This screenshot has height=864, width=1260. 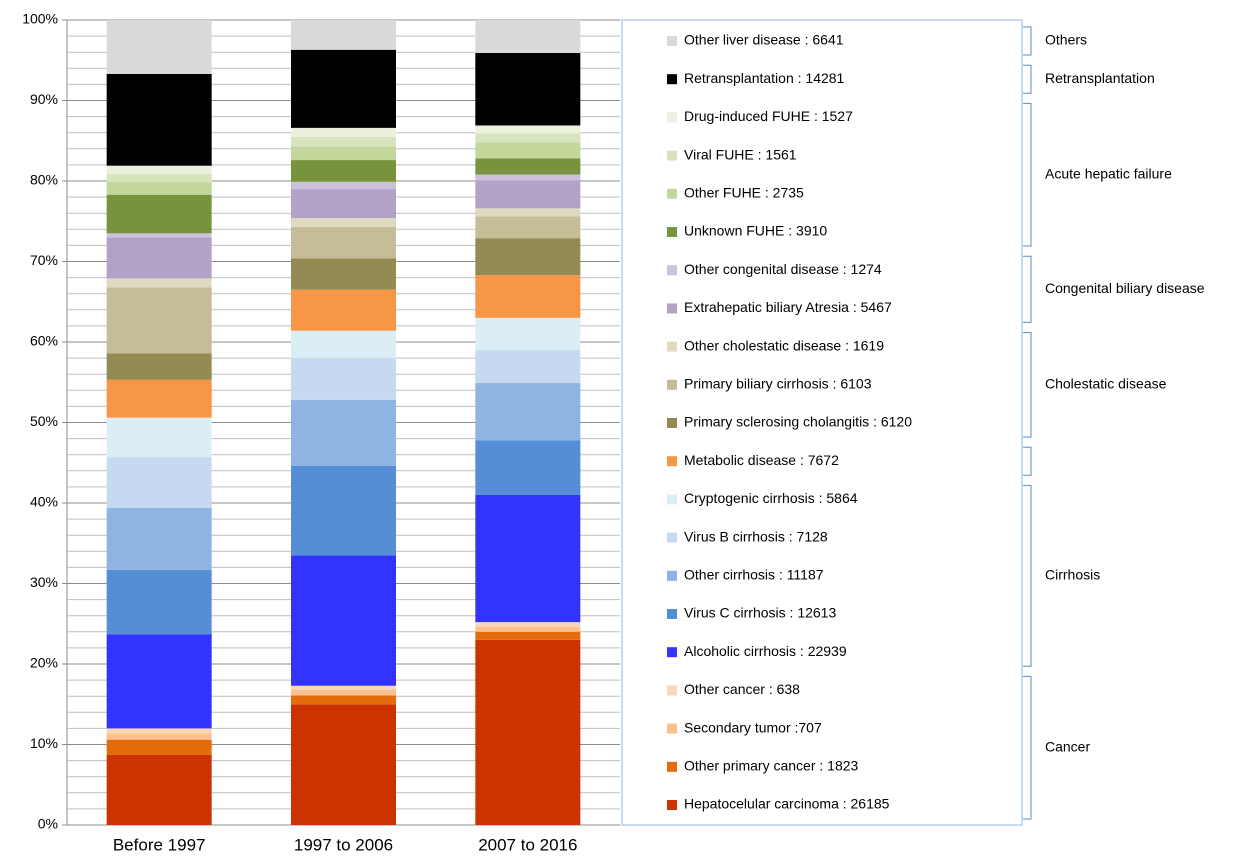 What do you see at coordinates (753, 727) in the screenshot?
I see `legend-label: Secondary tumor :707` at bounding box center [753, 727].